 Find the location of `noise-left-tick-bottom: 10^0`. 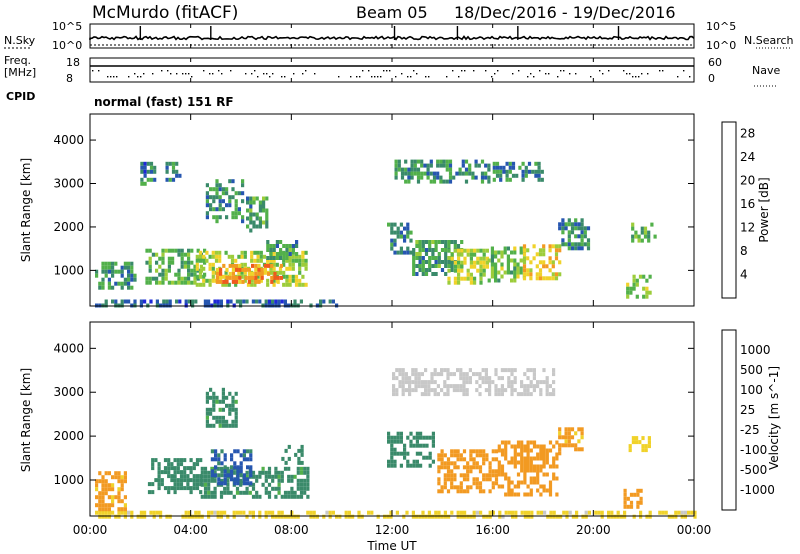

noise-left-tick-bottom: 10^0 is located at coordinates (67, 45).